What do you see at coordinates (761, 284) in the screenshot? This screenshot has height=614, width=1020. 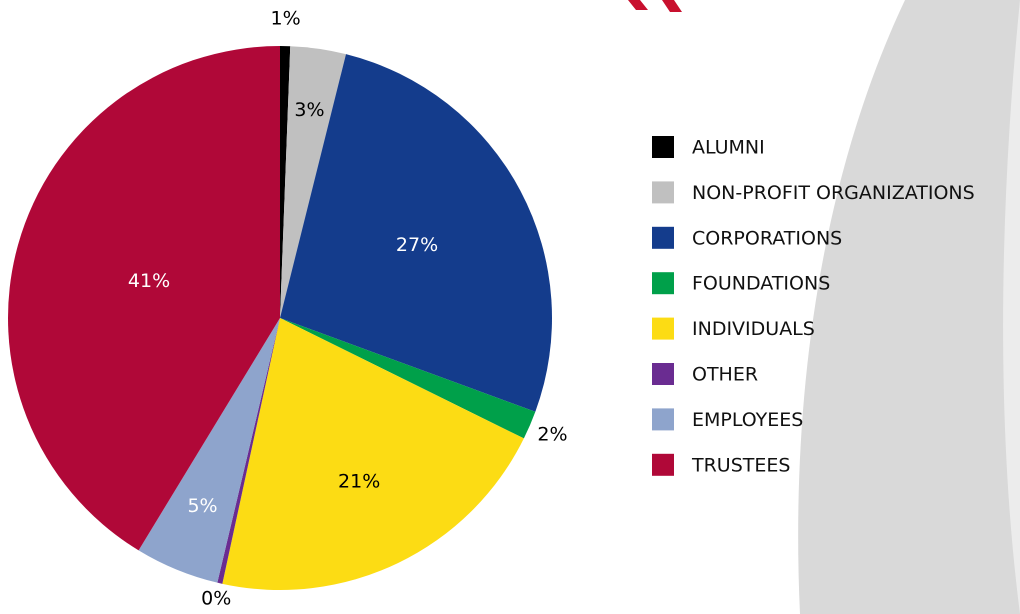 I see `legend-label: FOUNDATIONS` at bounding box center [761, 284].